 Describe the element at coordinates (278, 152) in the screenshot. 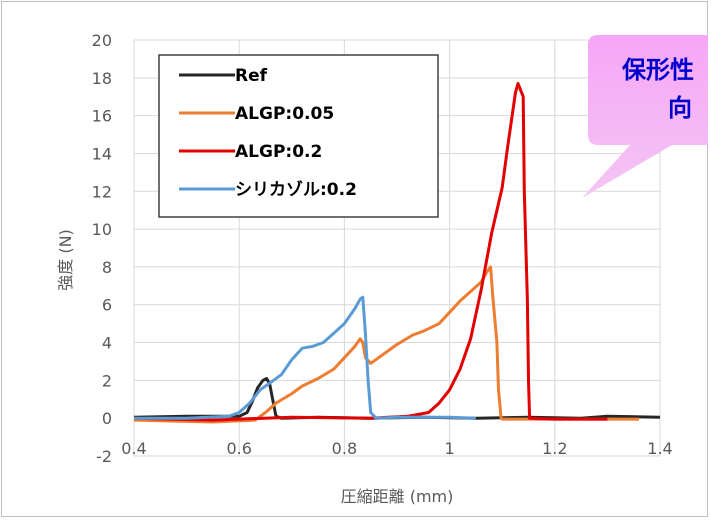

I see `legend-label: ALGP:0.2` at that location.